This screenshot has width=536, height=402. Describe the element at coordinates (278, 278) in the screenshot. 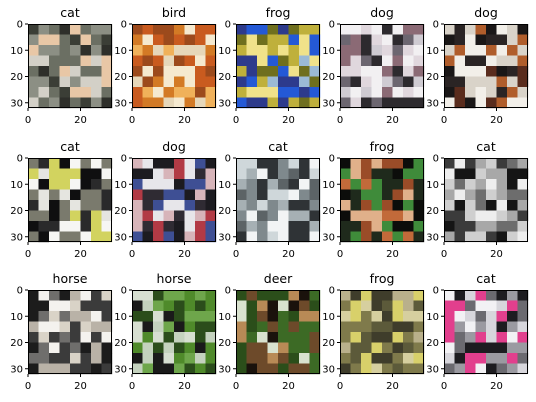

I see `subplot-title: deer` at that location.